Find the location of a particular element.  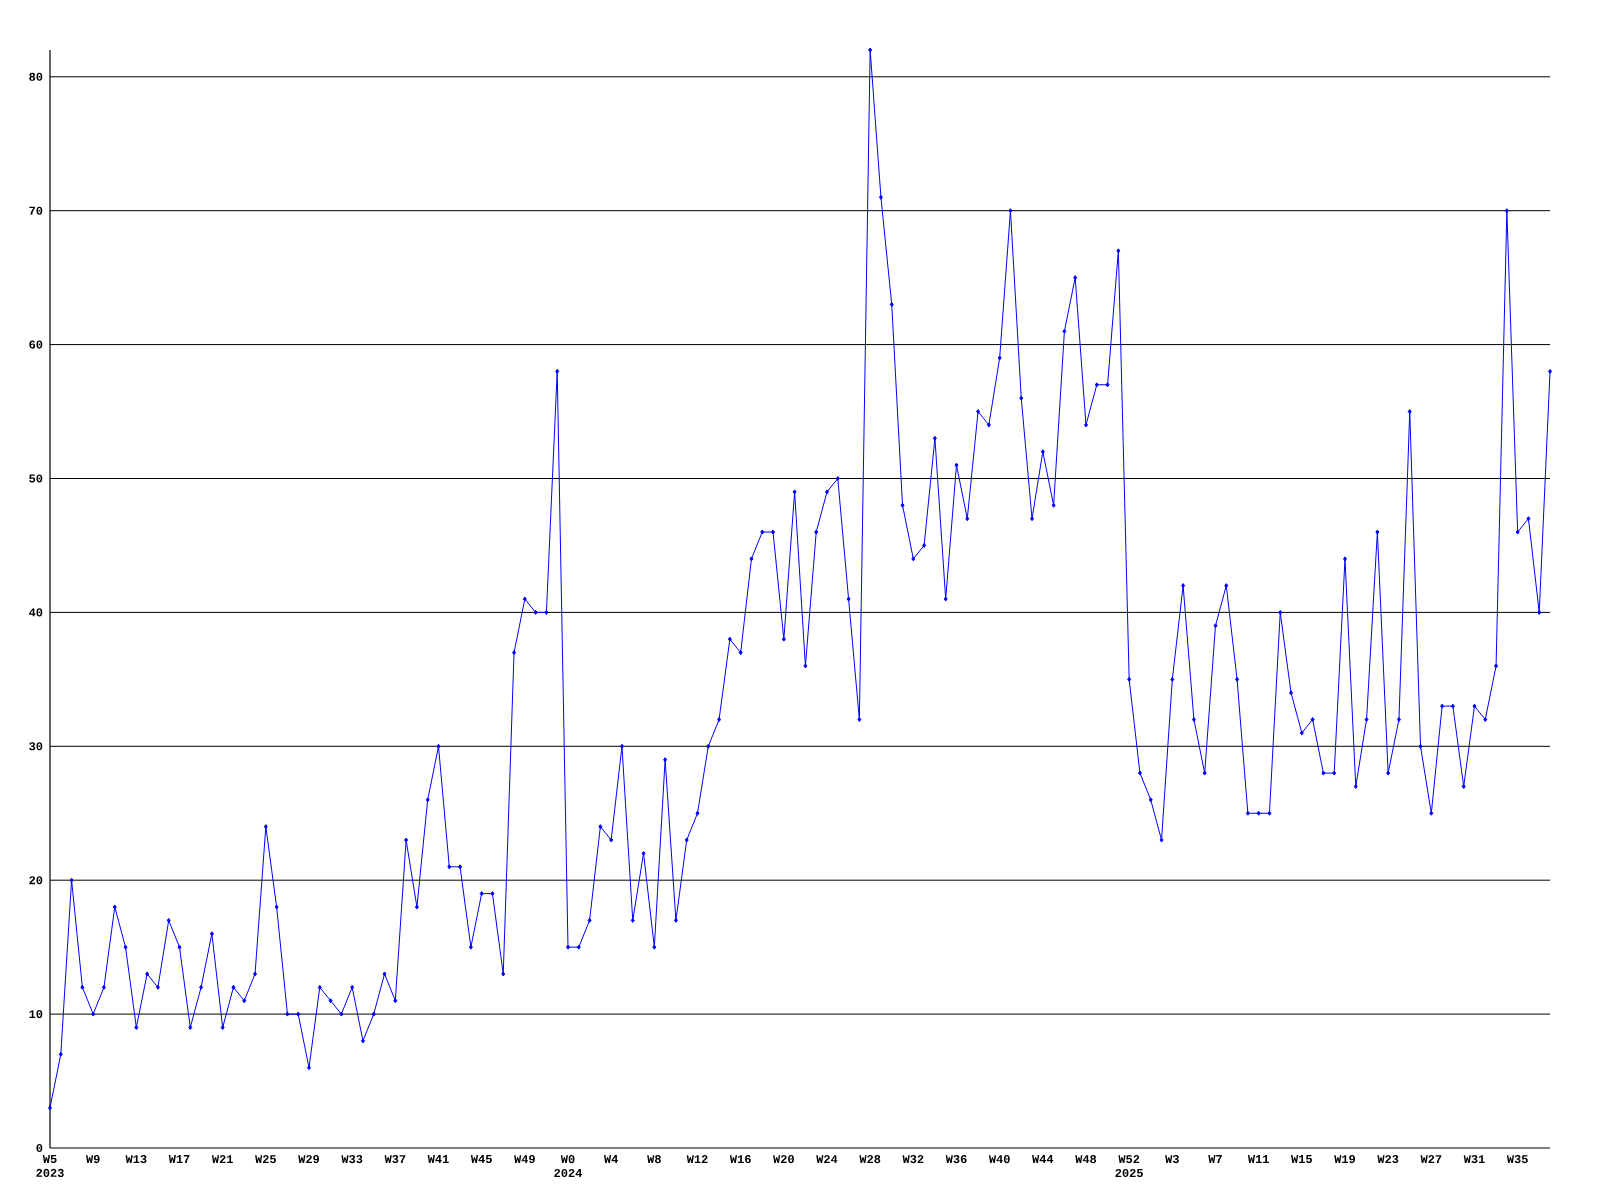

x-tick-label: W27 is located at coordinates (1431, 1159).